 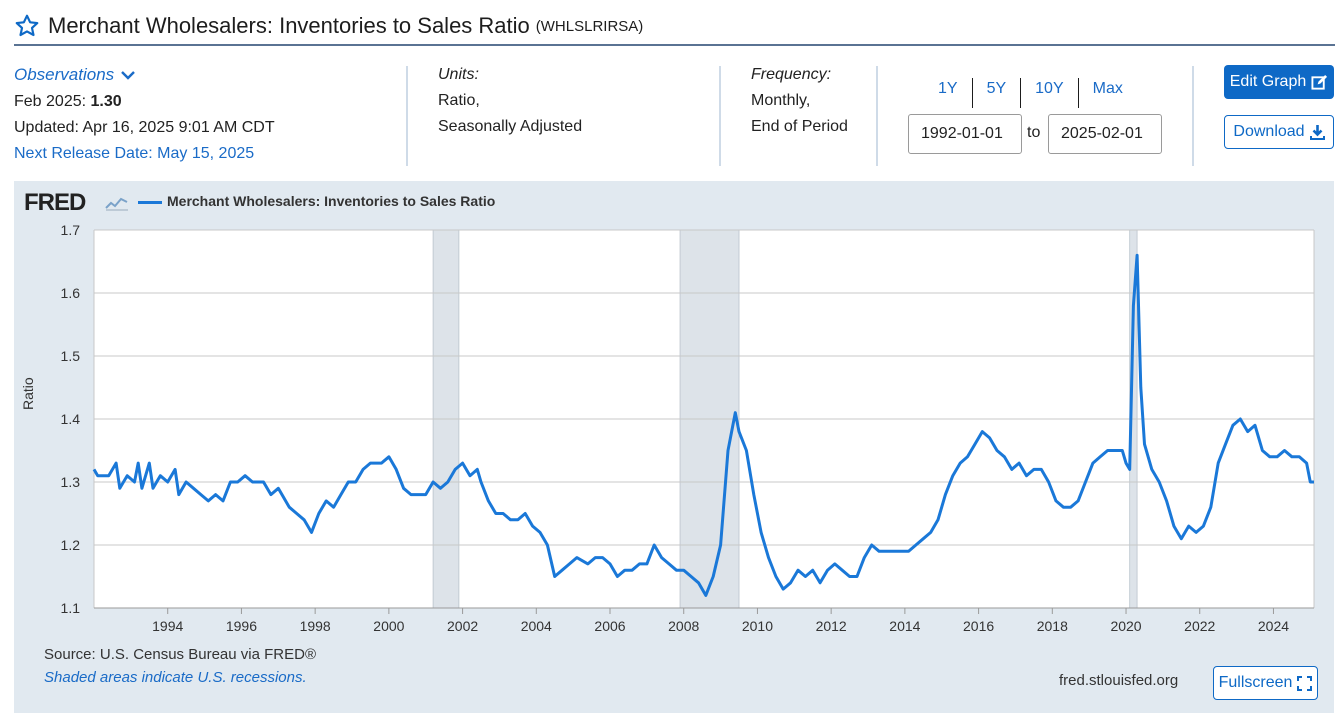 I want to click on x-tick-label: 2000, so click(x=388, y=626).